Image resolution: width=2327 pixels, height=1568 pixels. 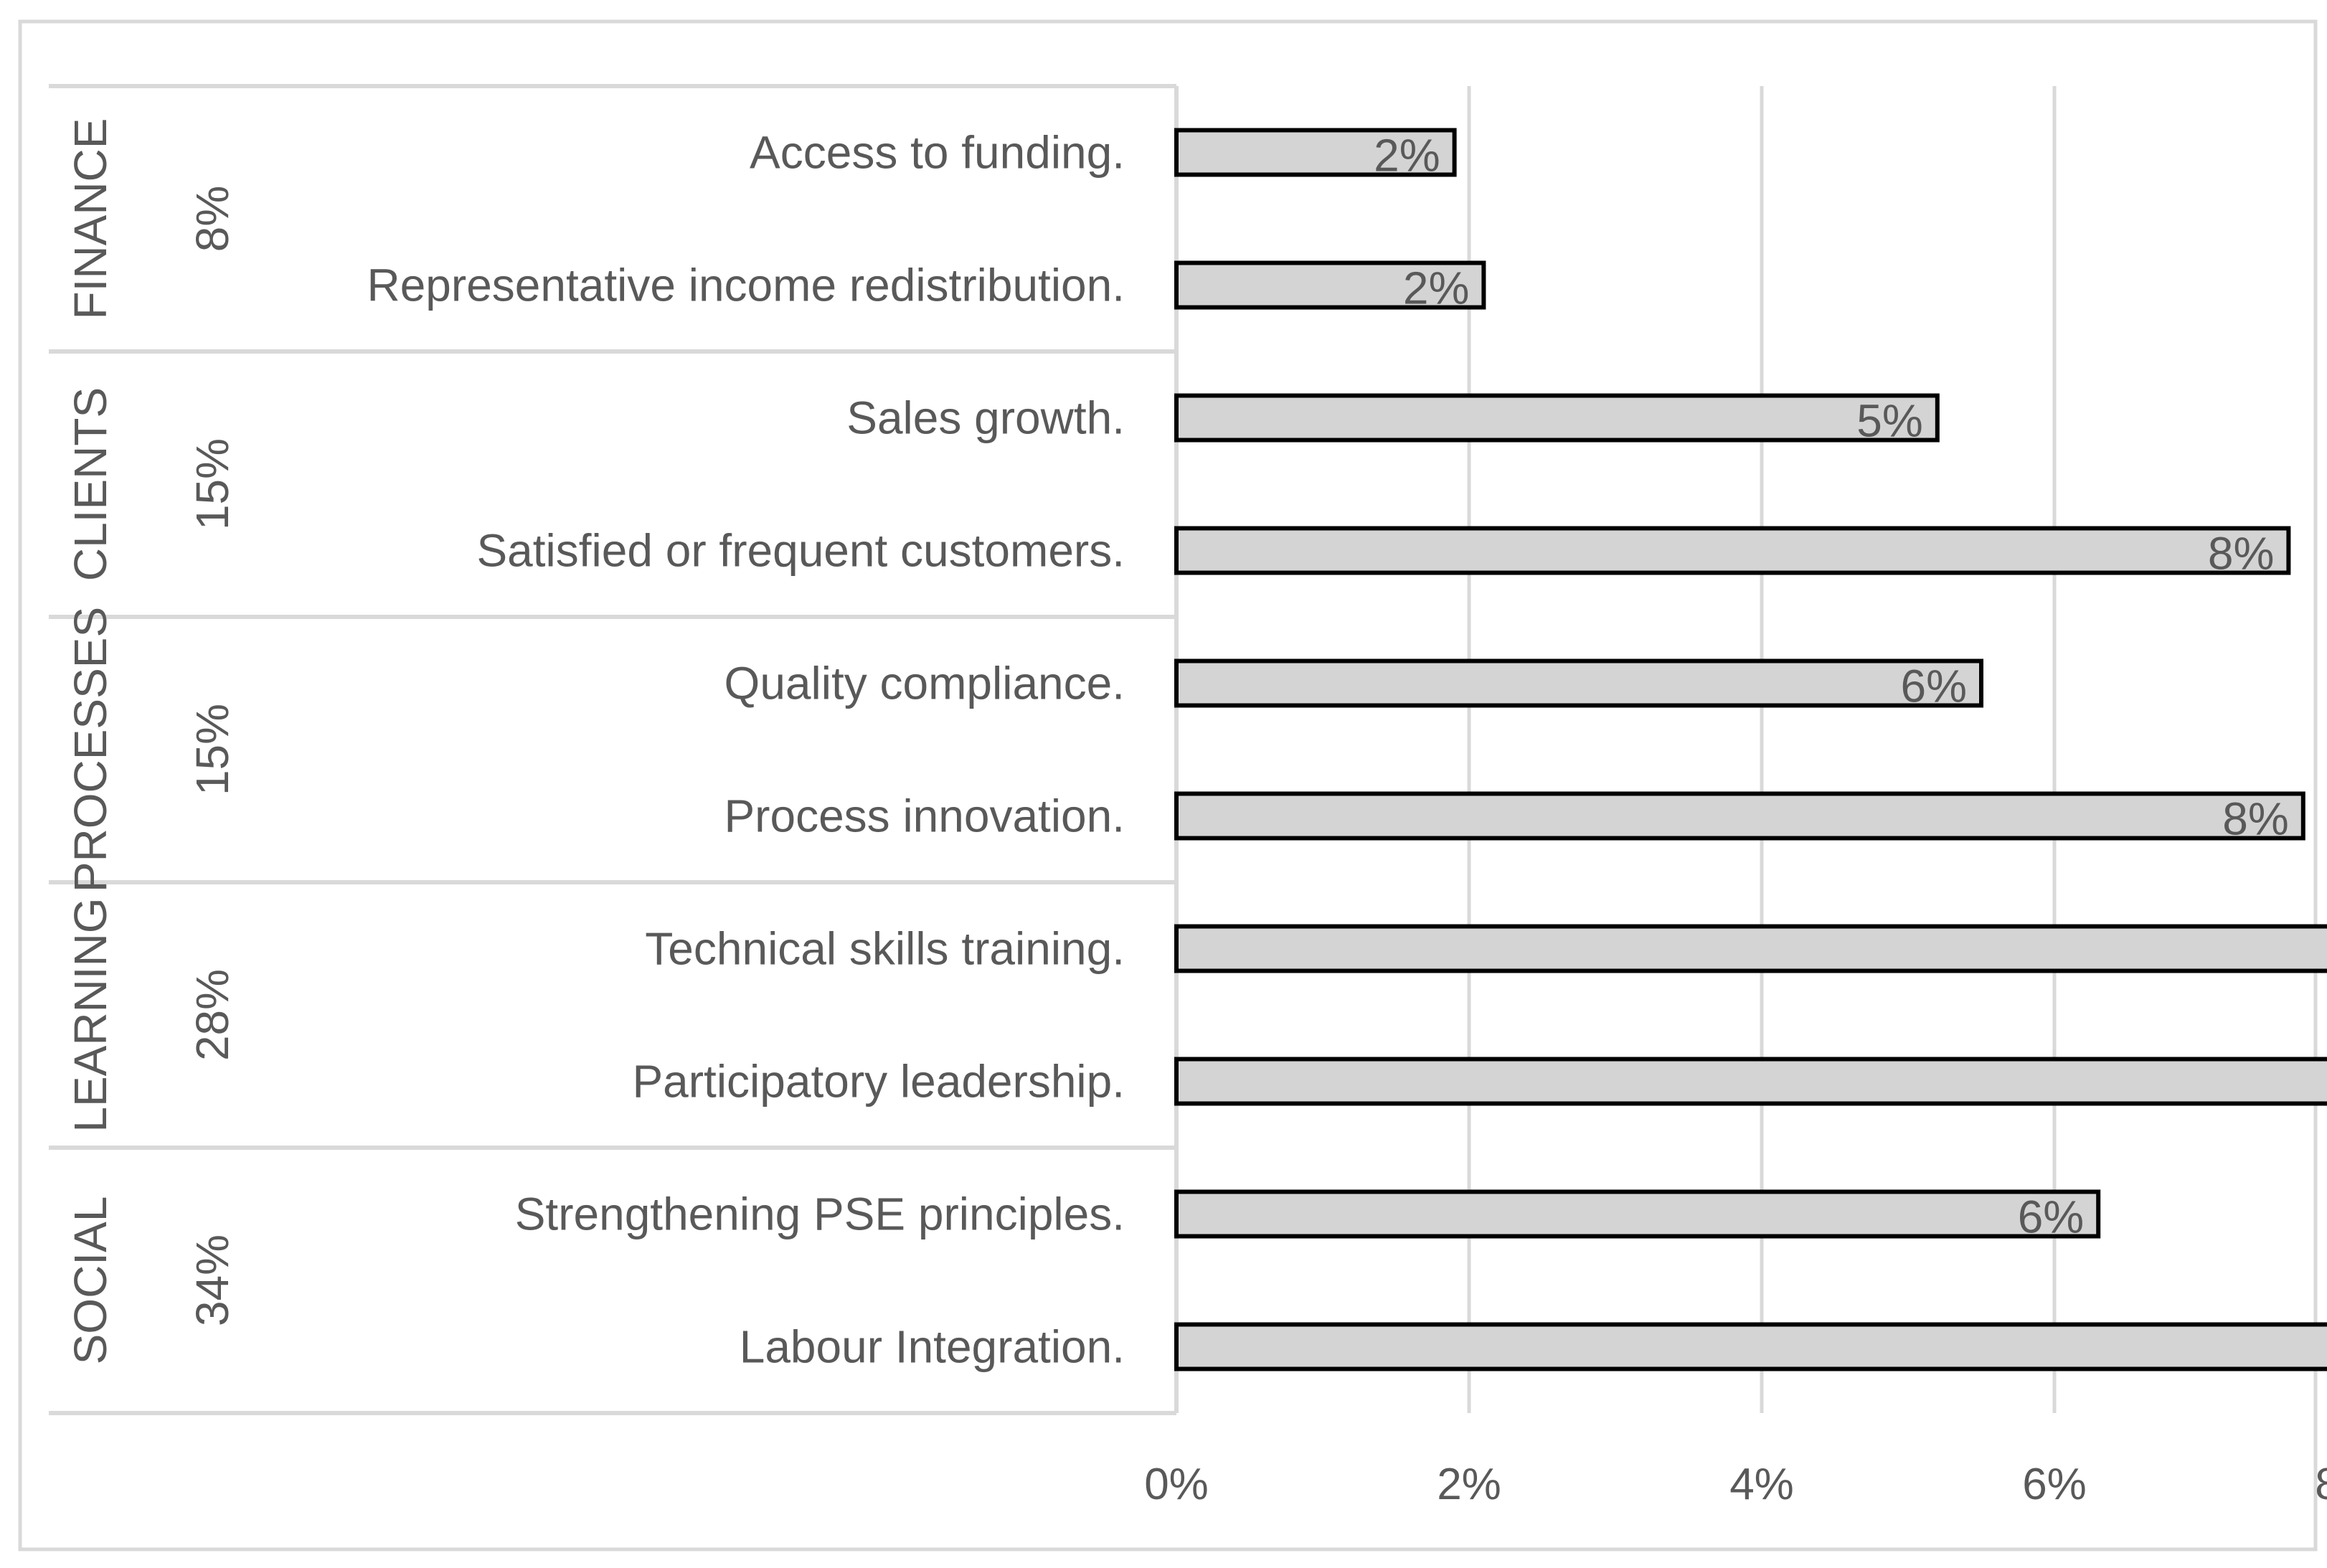 I want to click on x-axis-ticks: 0%2%4%6%8%10%12%14%, so click(x=1735, y=1485).